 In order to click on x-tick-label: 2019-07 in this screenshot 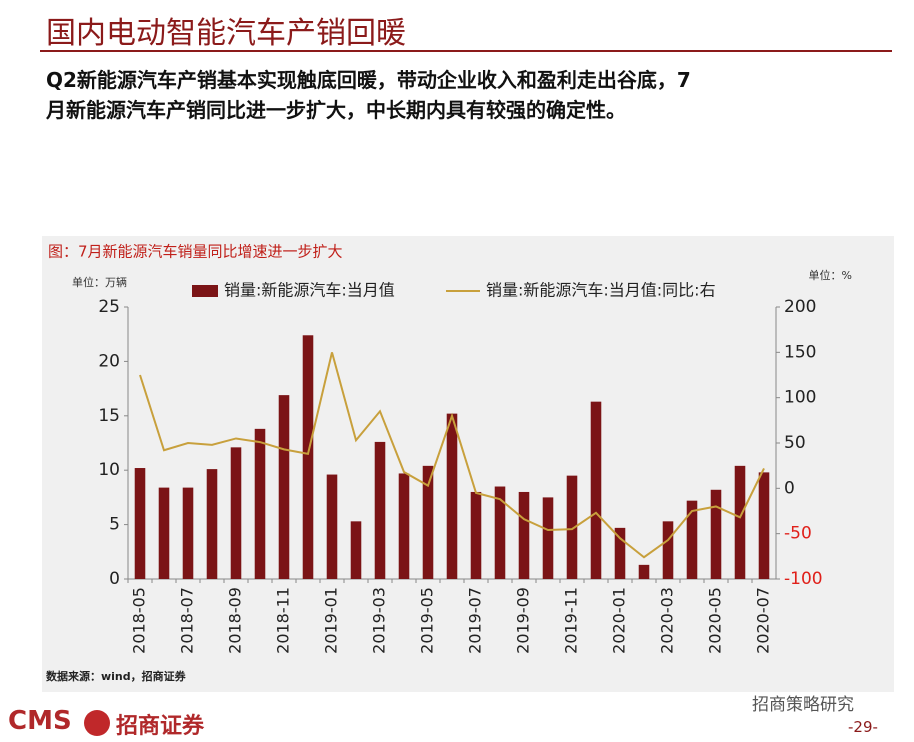, I will do `click(475, 620)`.